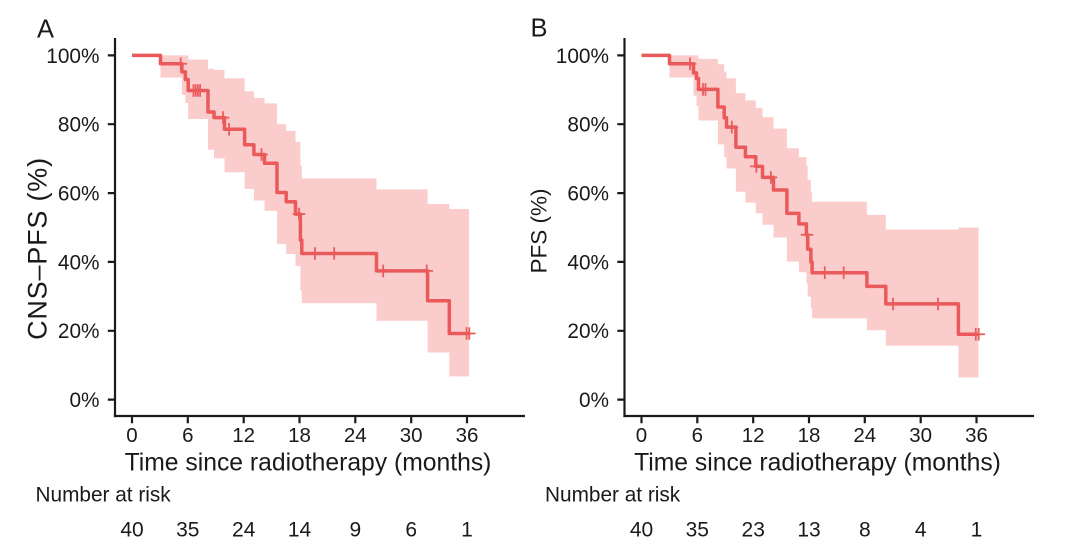 The image size is (1080, 551). What do you see at coordinates (38, 248) in the screenshot?
I see `svg-text: CNS–PFS (%)` at bounding box center [38, 248].